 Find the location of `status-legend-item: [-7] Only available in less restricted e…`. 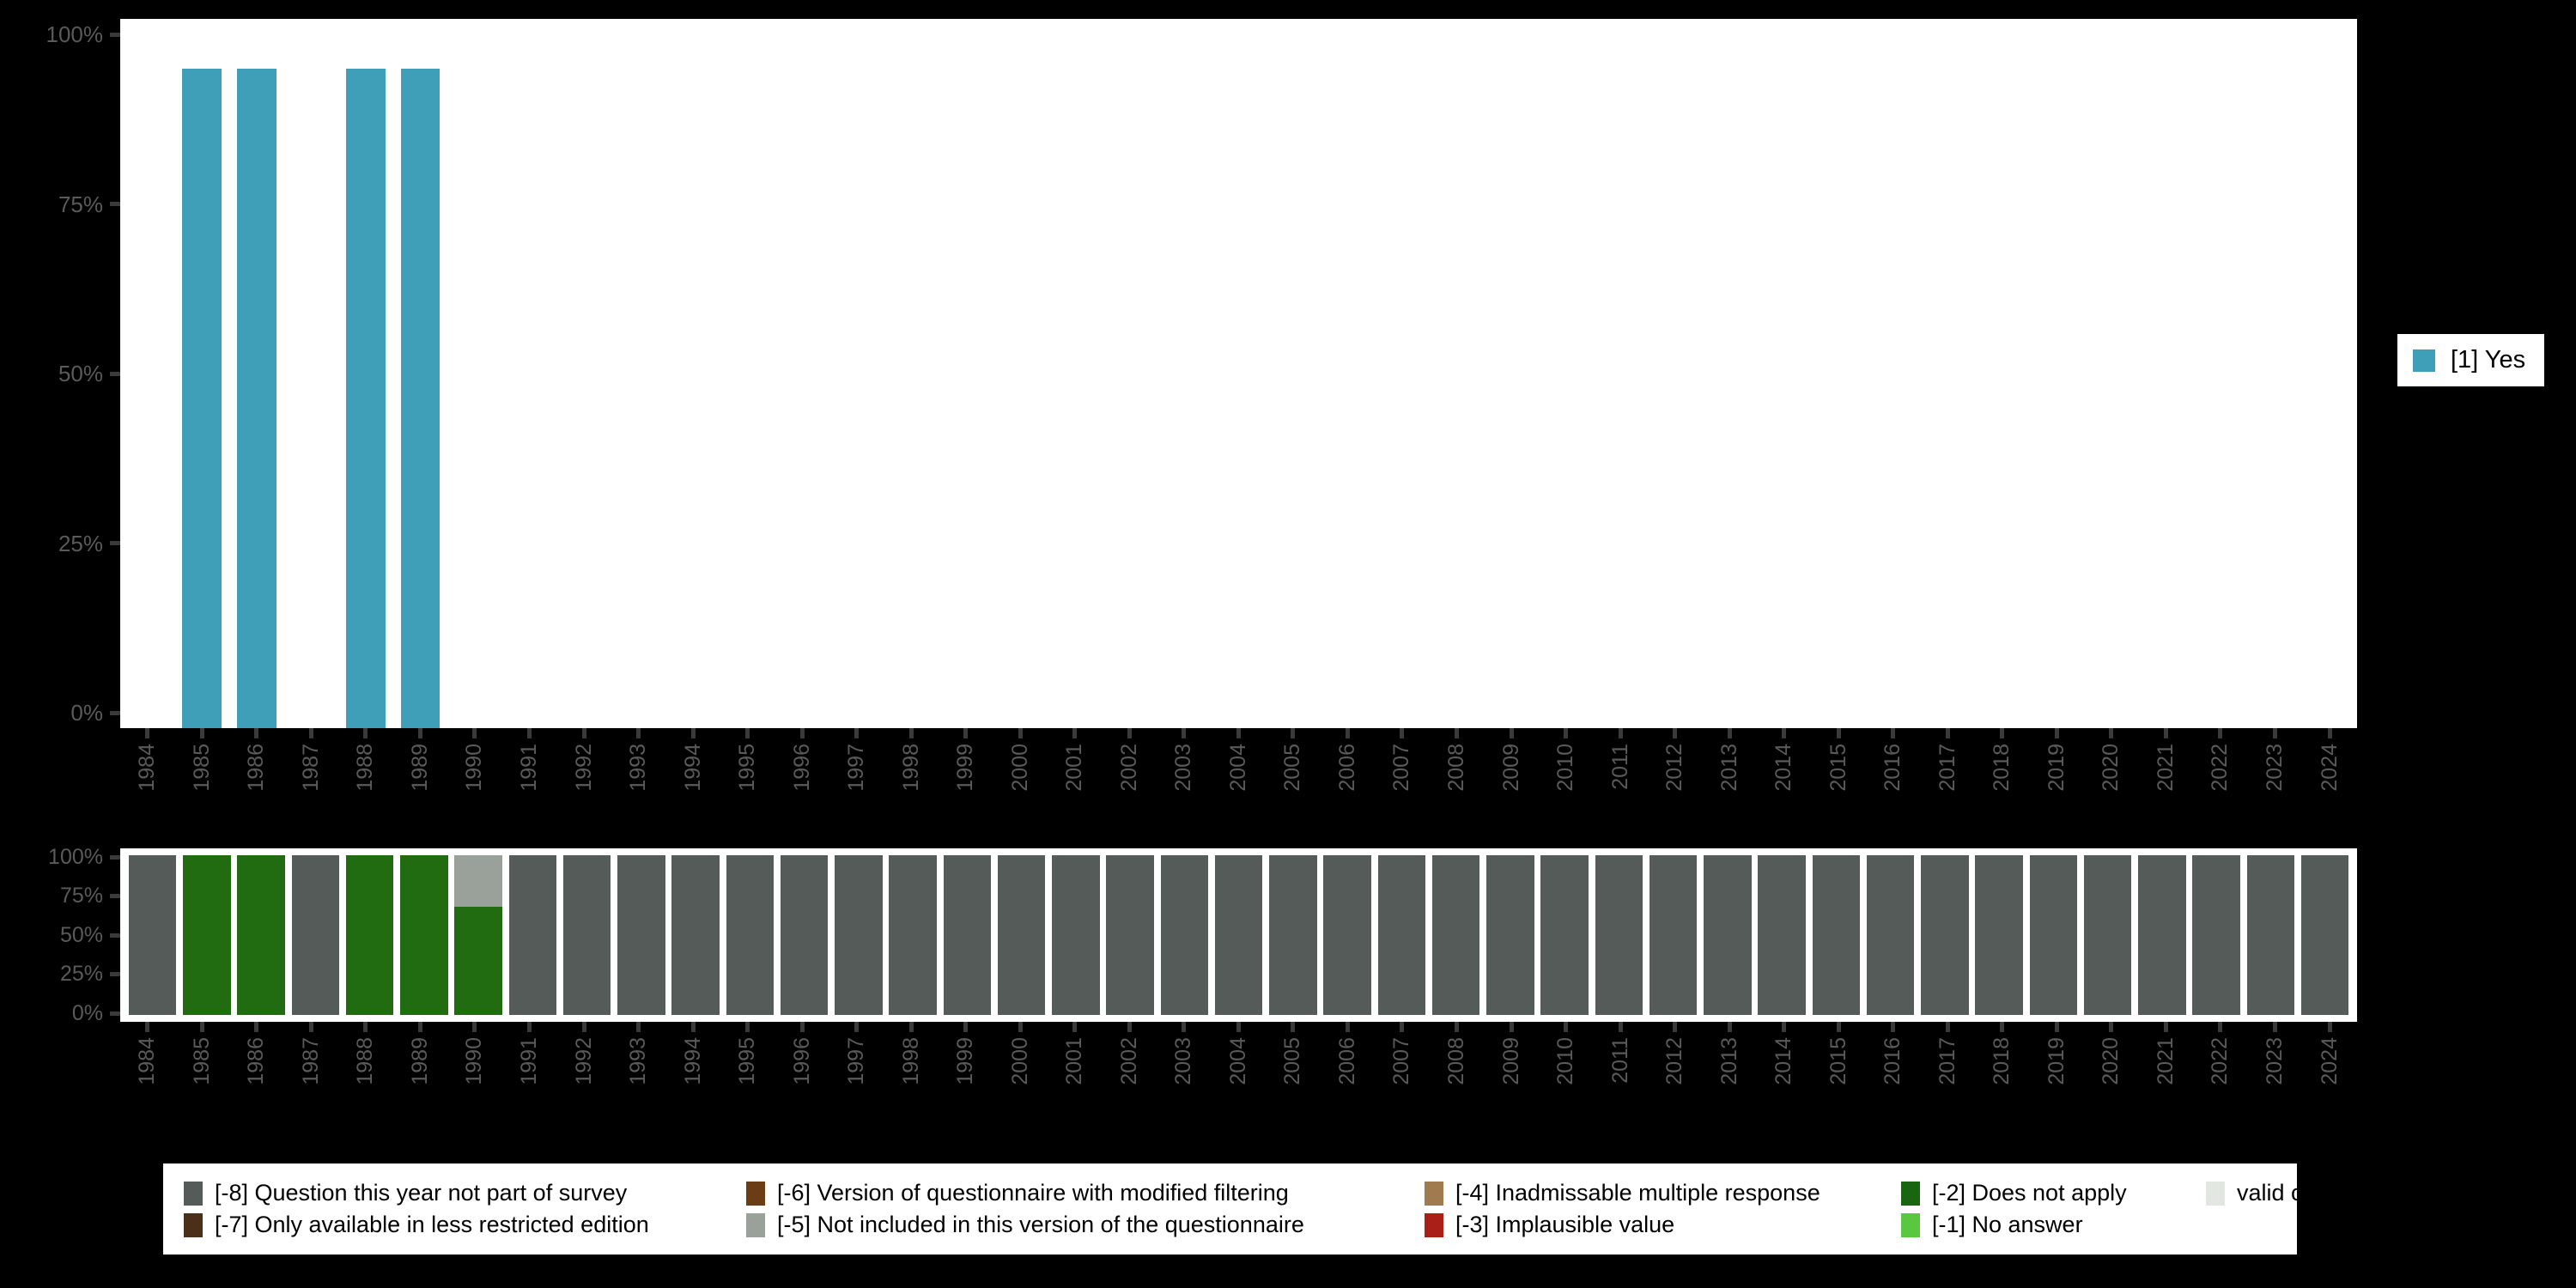

status-legend-item: [-7] Only available in less restricted e… is located at coordinates (465, 1224).